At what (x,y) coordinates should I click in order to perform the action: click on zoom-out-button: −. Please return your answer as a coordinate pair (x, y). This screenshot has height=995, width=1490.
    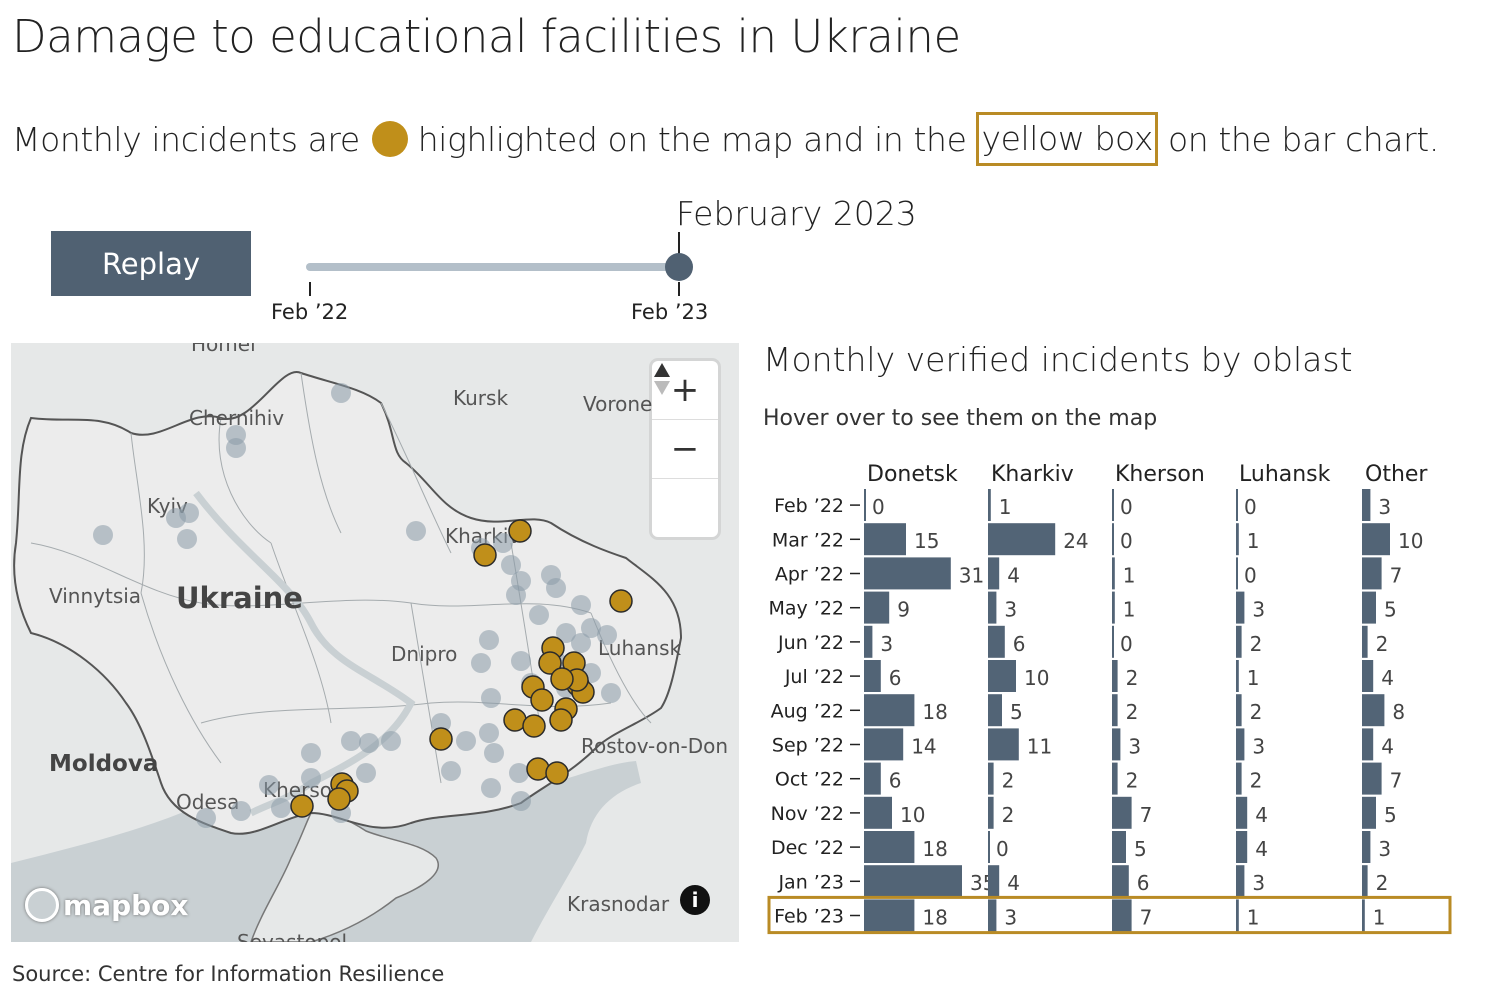
    Looking at the image, I should click on (685, 449).